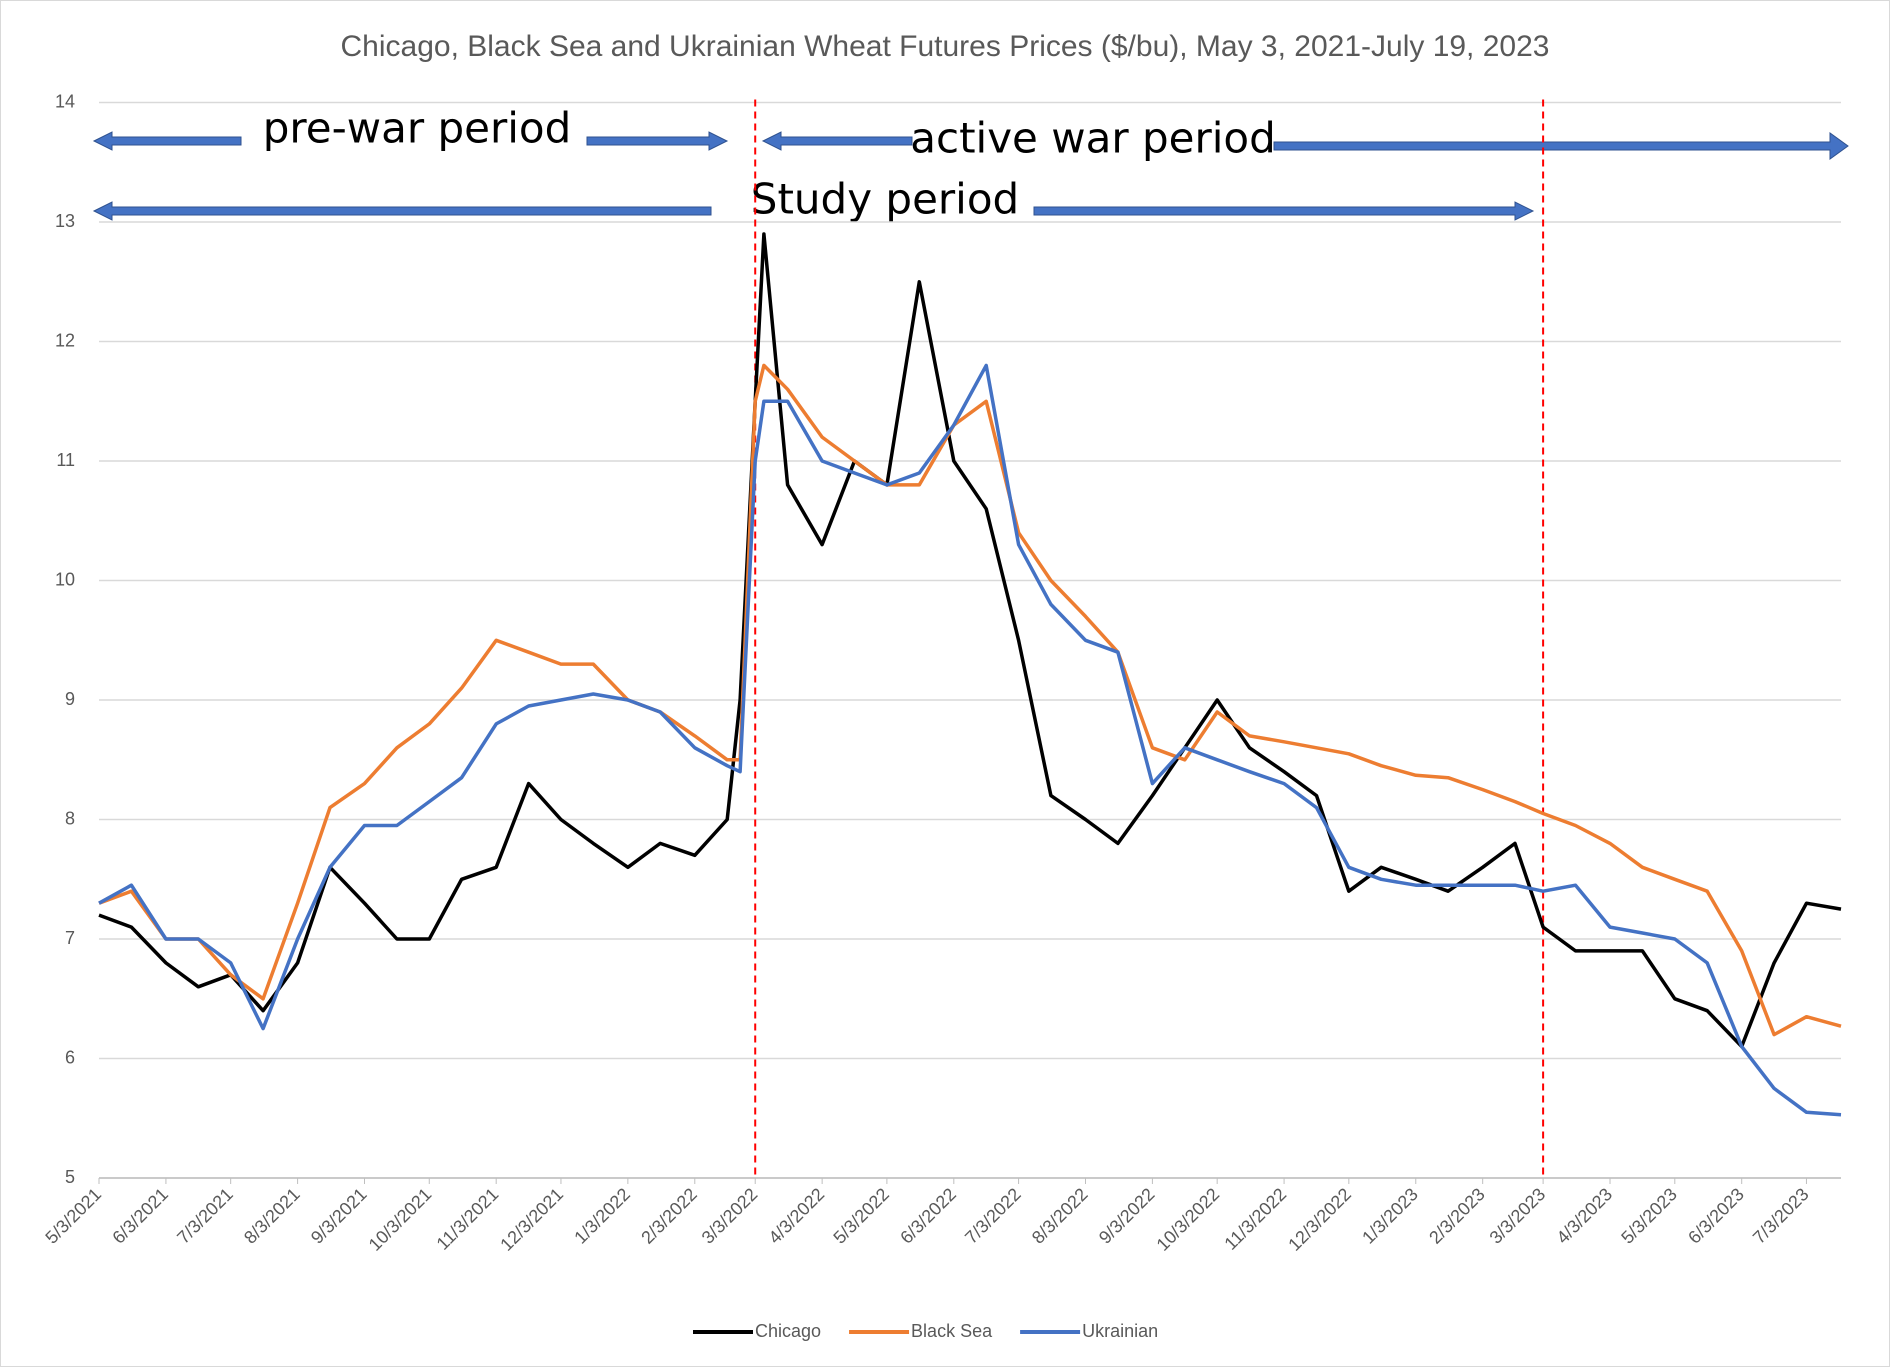 This screenshot has width=1890, height=1367. What do you see at coordinates (952, 1331) in the screenshot?
I see `legend-label: Black Sea` at bounding box center [952, 1331].